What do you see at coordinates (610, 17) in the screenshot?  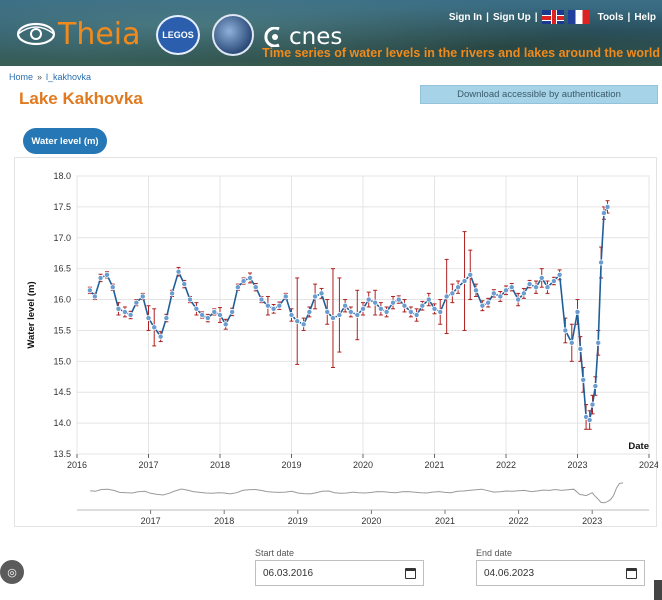 I see `tools-link: Tools` at bounding box center [610, 17].